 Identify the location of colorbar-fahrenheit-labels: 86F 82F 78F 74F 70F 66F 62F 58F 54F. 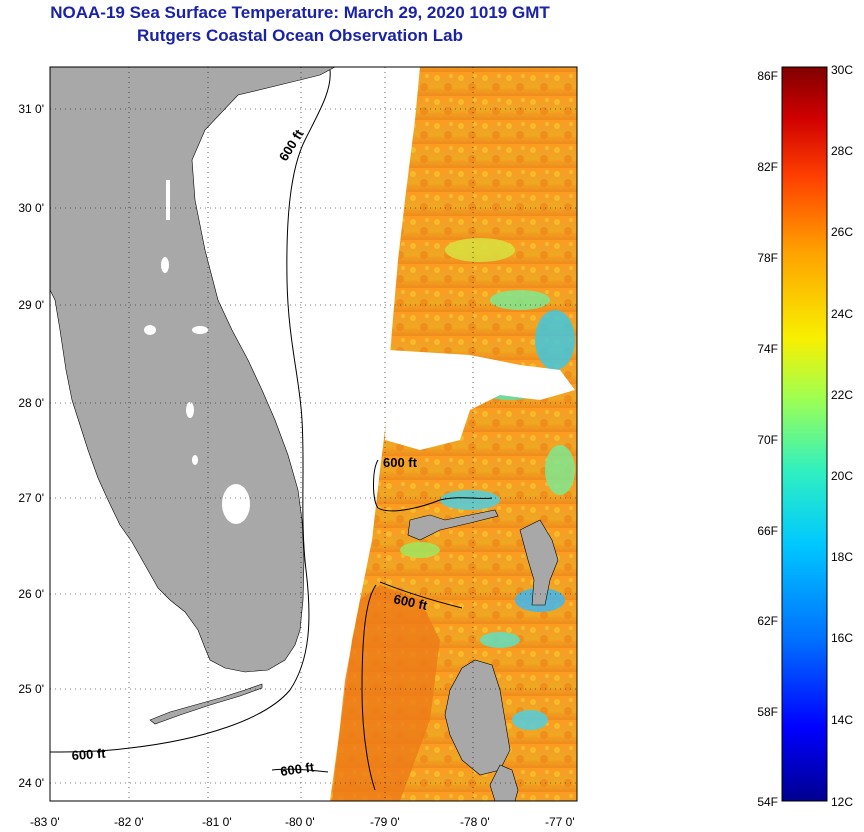
(767, 439).